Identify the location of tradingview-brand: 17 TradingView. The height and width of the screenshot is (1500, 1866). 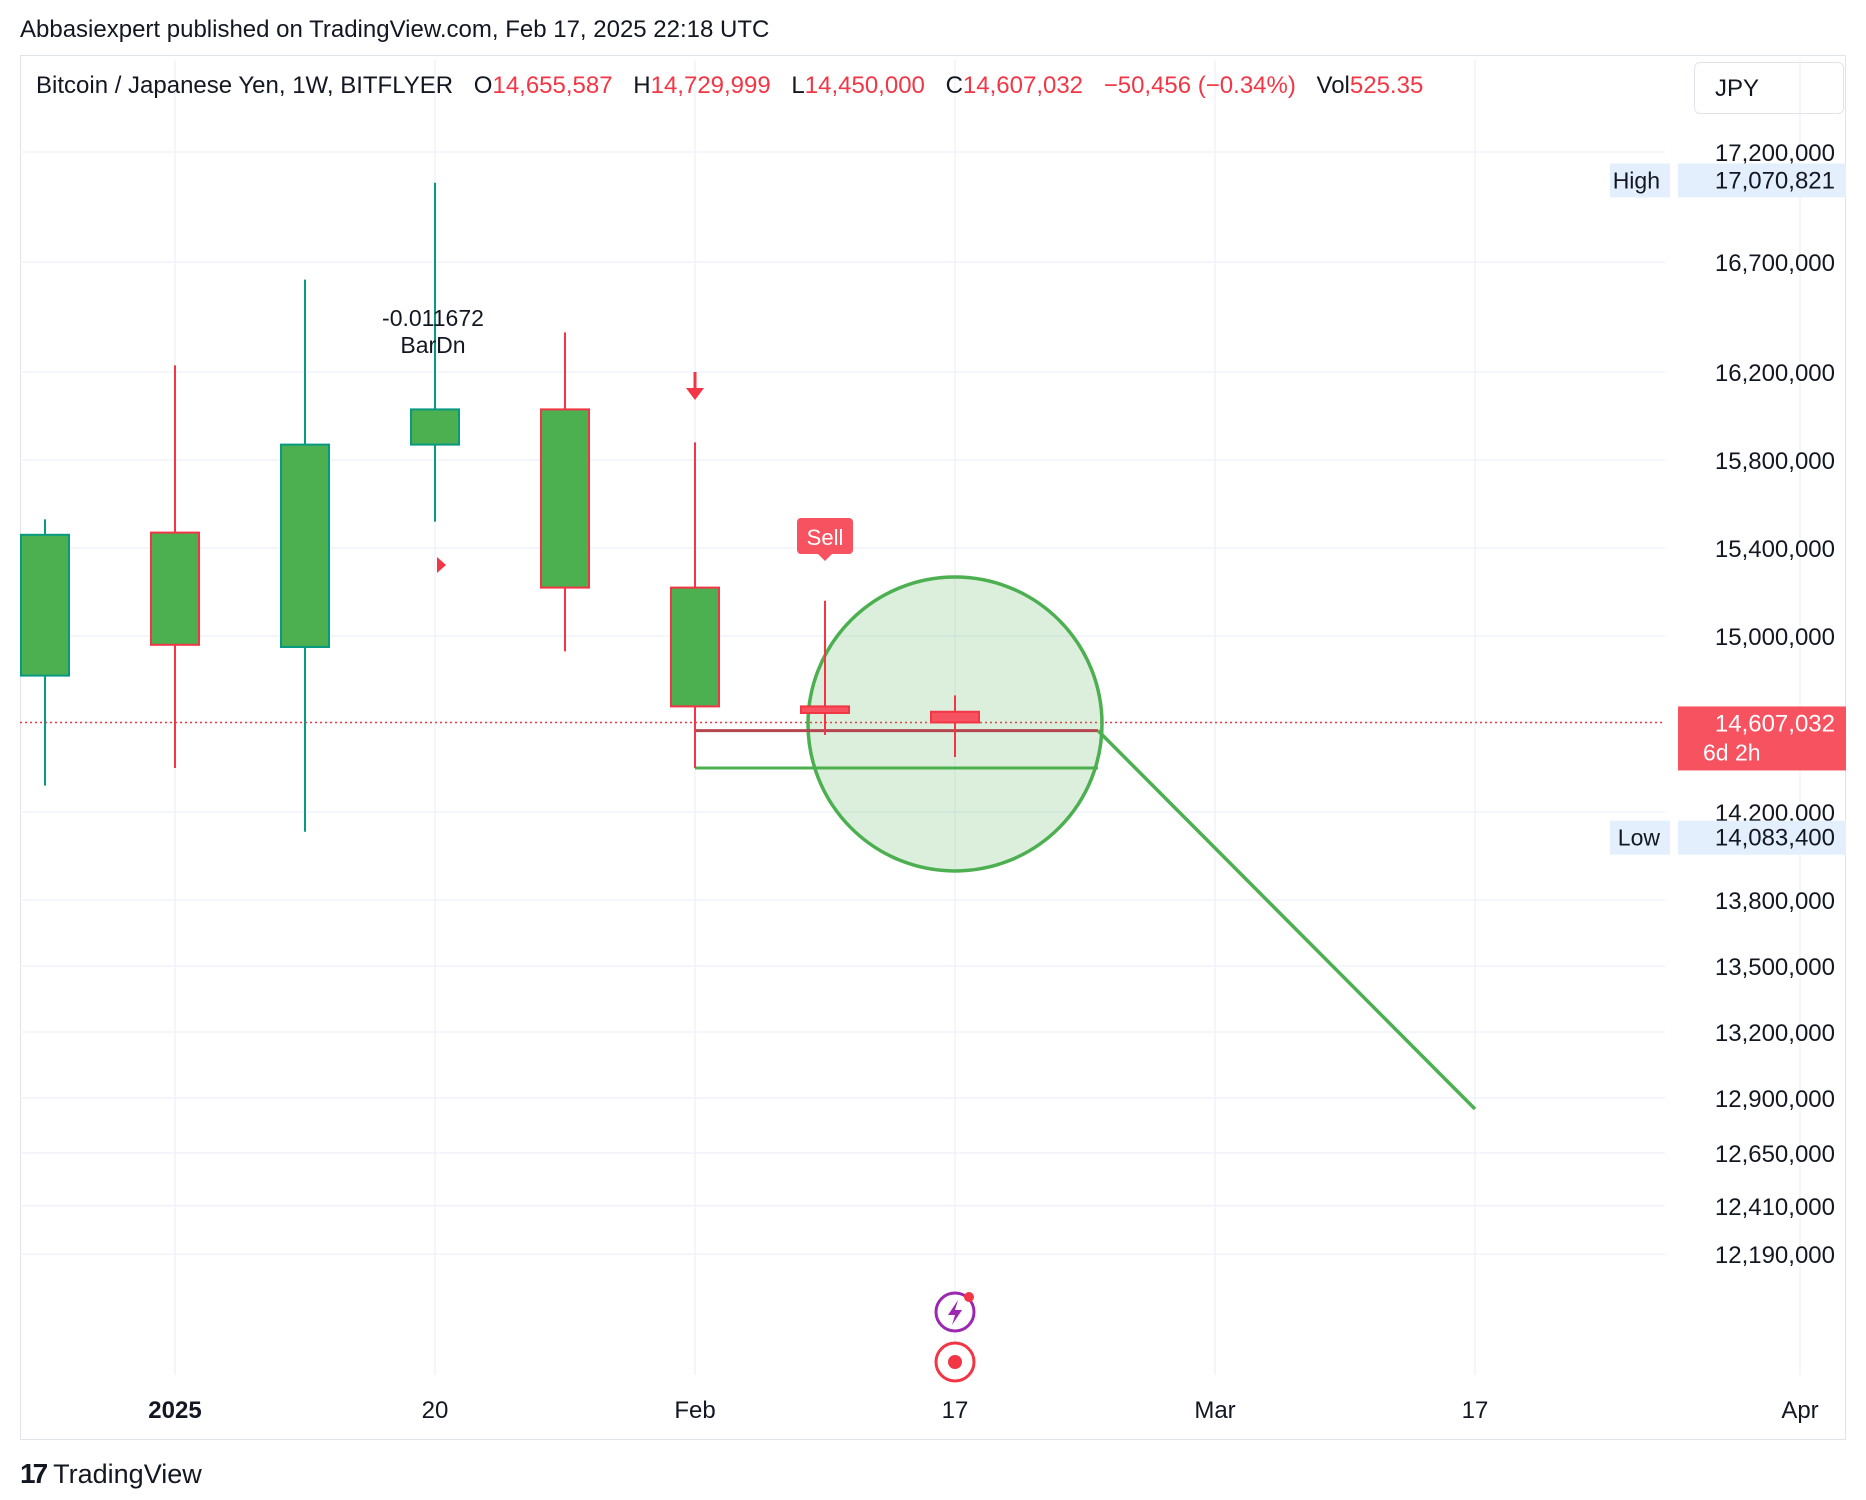
(111, 1474).